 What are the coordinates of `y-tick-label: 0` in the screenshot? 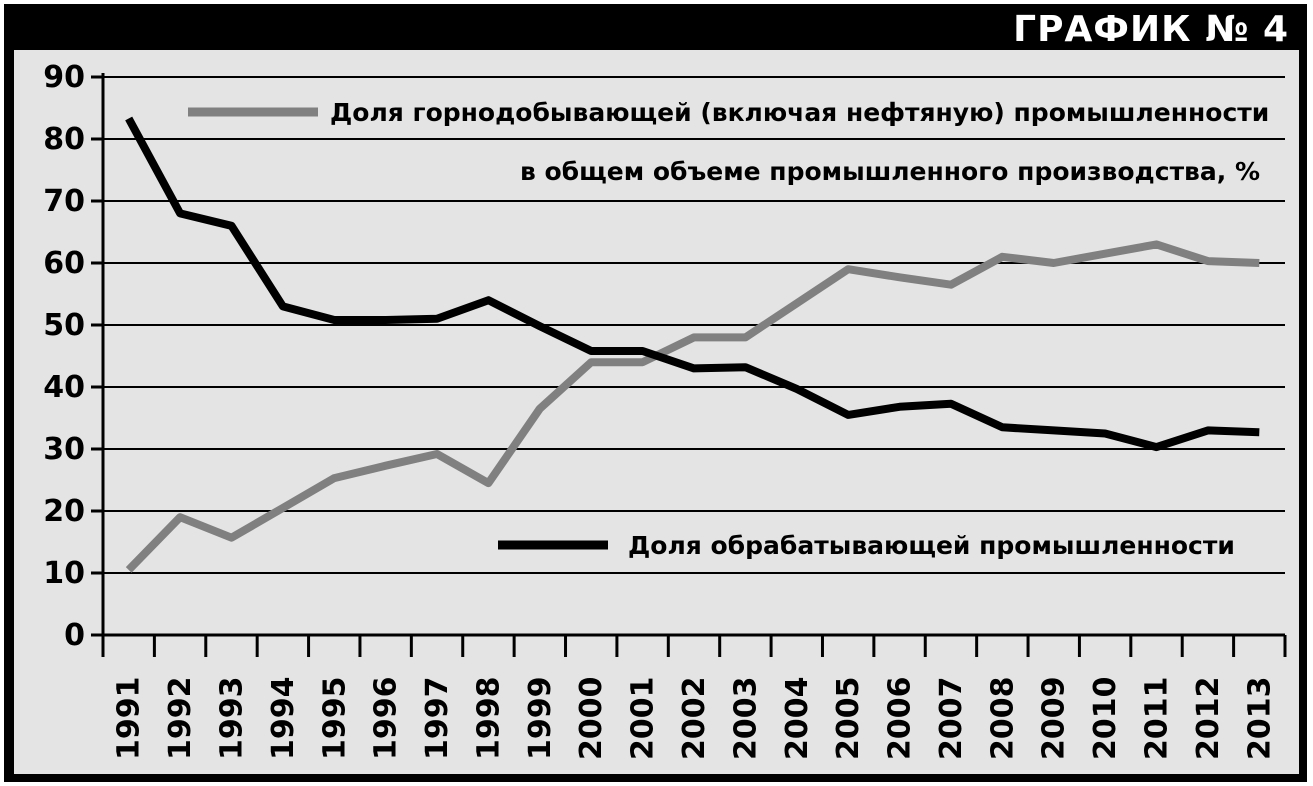 It's located at (74, 635).